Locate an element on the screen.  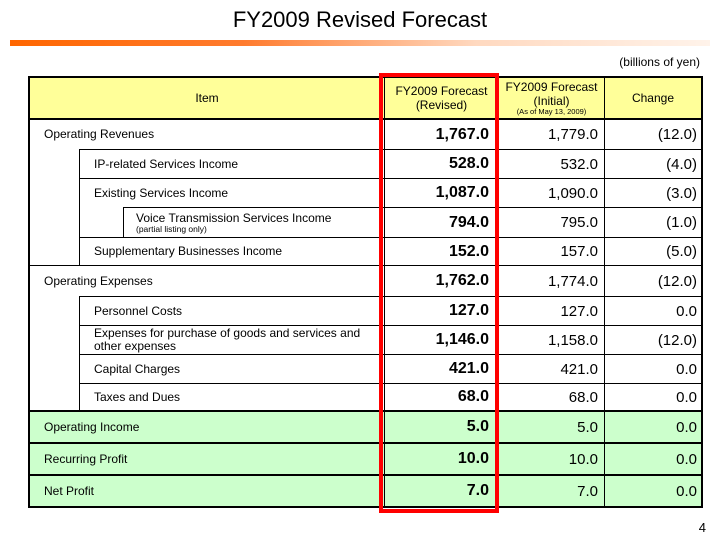
change-value: (5.0) is located at coordinates (652, 251).